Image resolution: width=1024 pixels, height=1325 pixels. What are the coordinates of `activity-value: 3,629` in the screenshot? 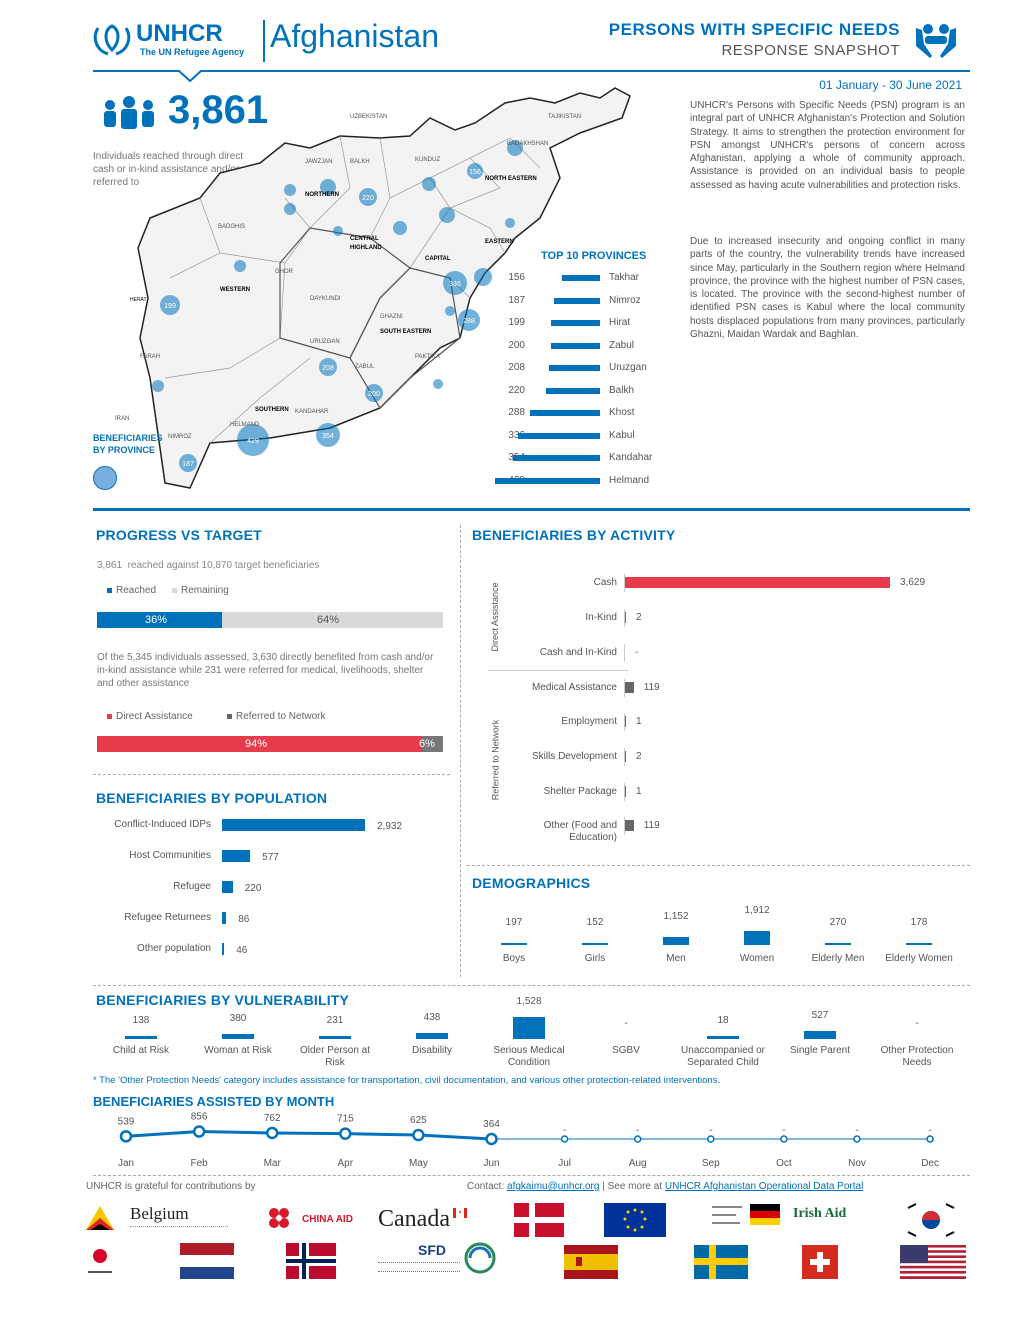 It's located at (913, 582).